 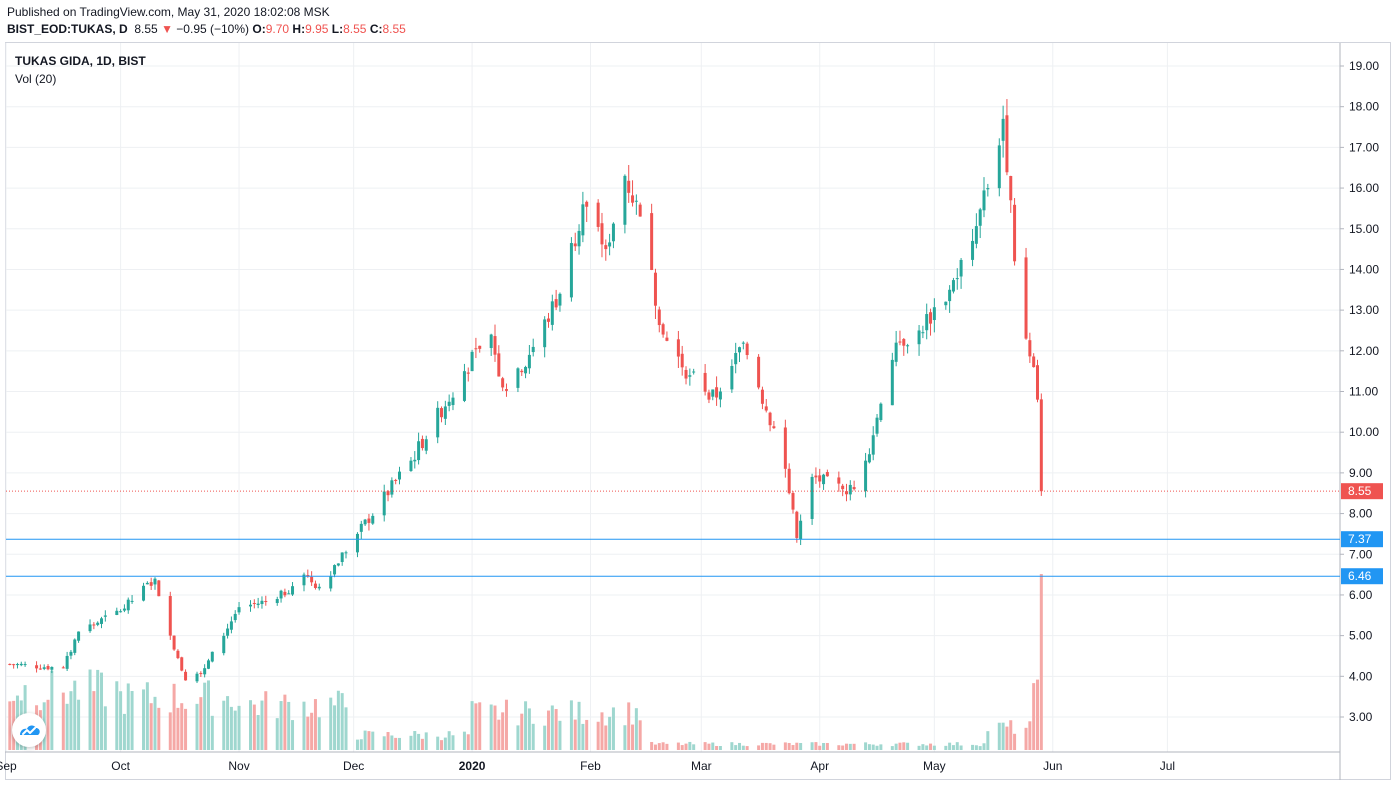 I want to click on tradingview-logo-icon, so click(x=29, y=730).